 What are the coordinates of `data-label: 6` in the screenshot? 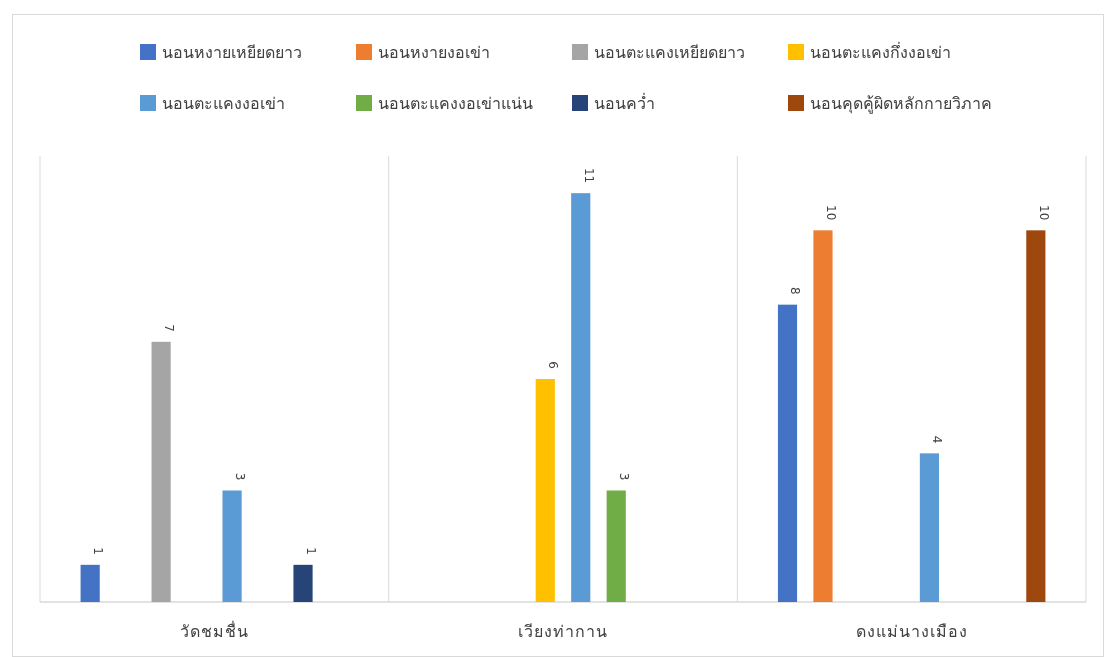 It's located at (553, 365).